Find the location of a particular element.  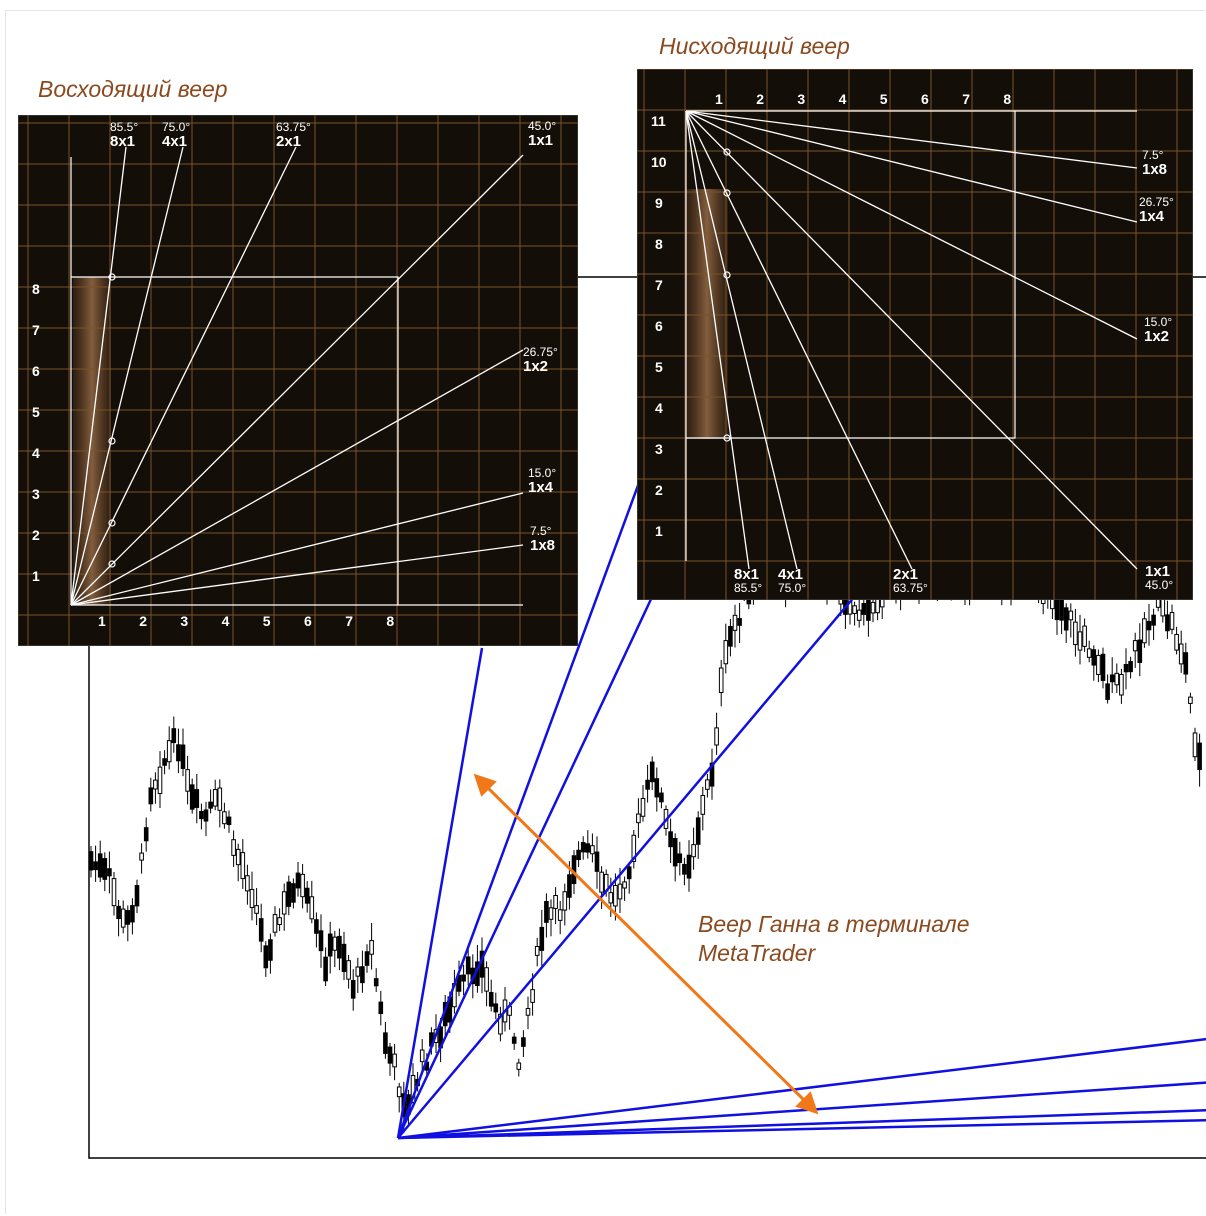

x-number: 6 is located at coordinates (308, 621).